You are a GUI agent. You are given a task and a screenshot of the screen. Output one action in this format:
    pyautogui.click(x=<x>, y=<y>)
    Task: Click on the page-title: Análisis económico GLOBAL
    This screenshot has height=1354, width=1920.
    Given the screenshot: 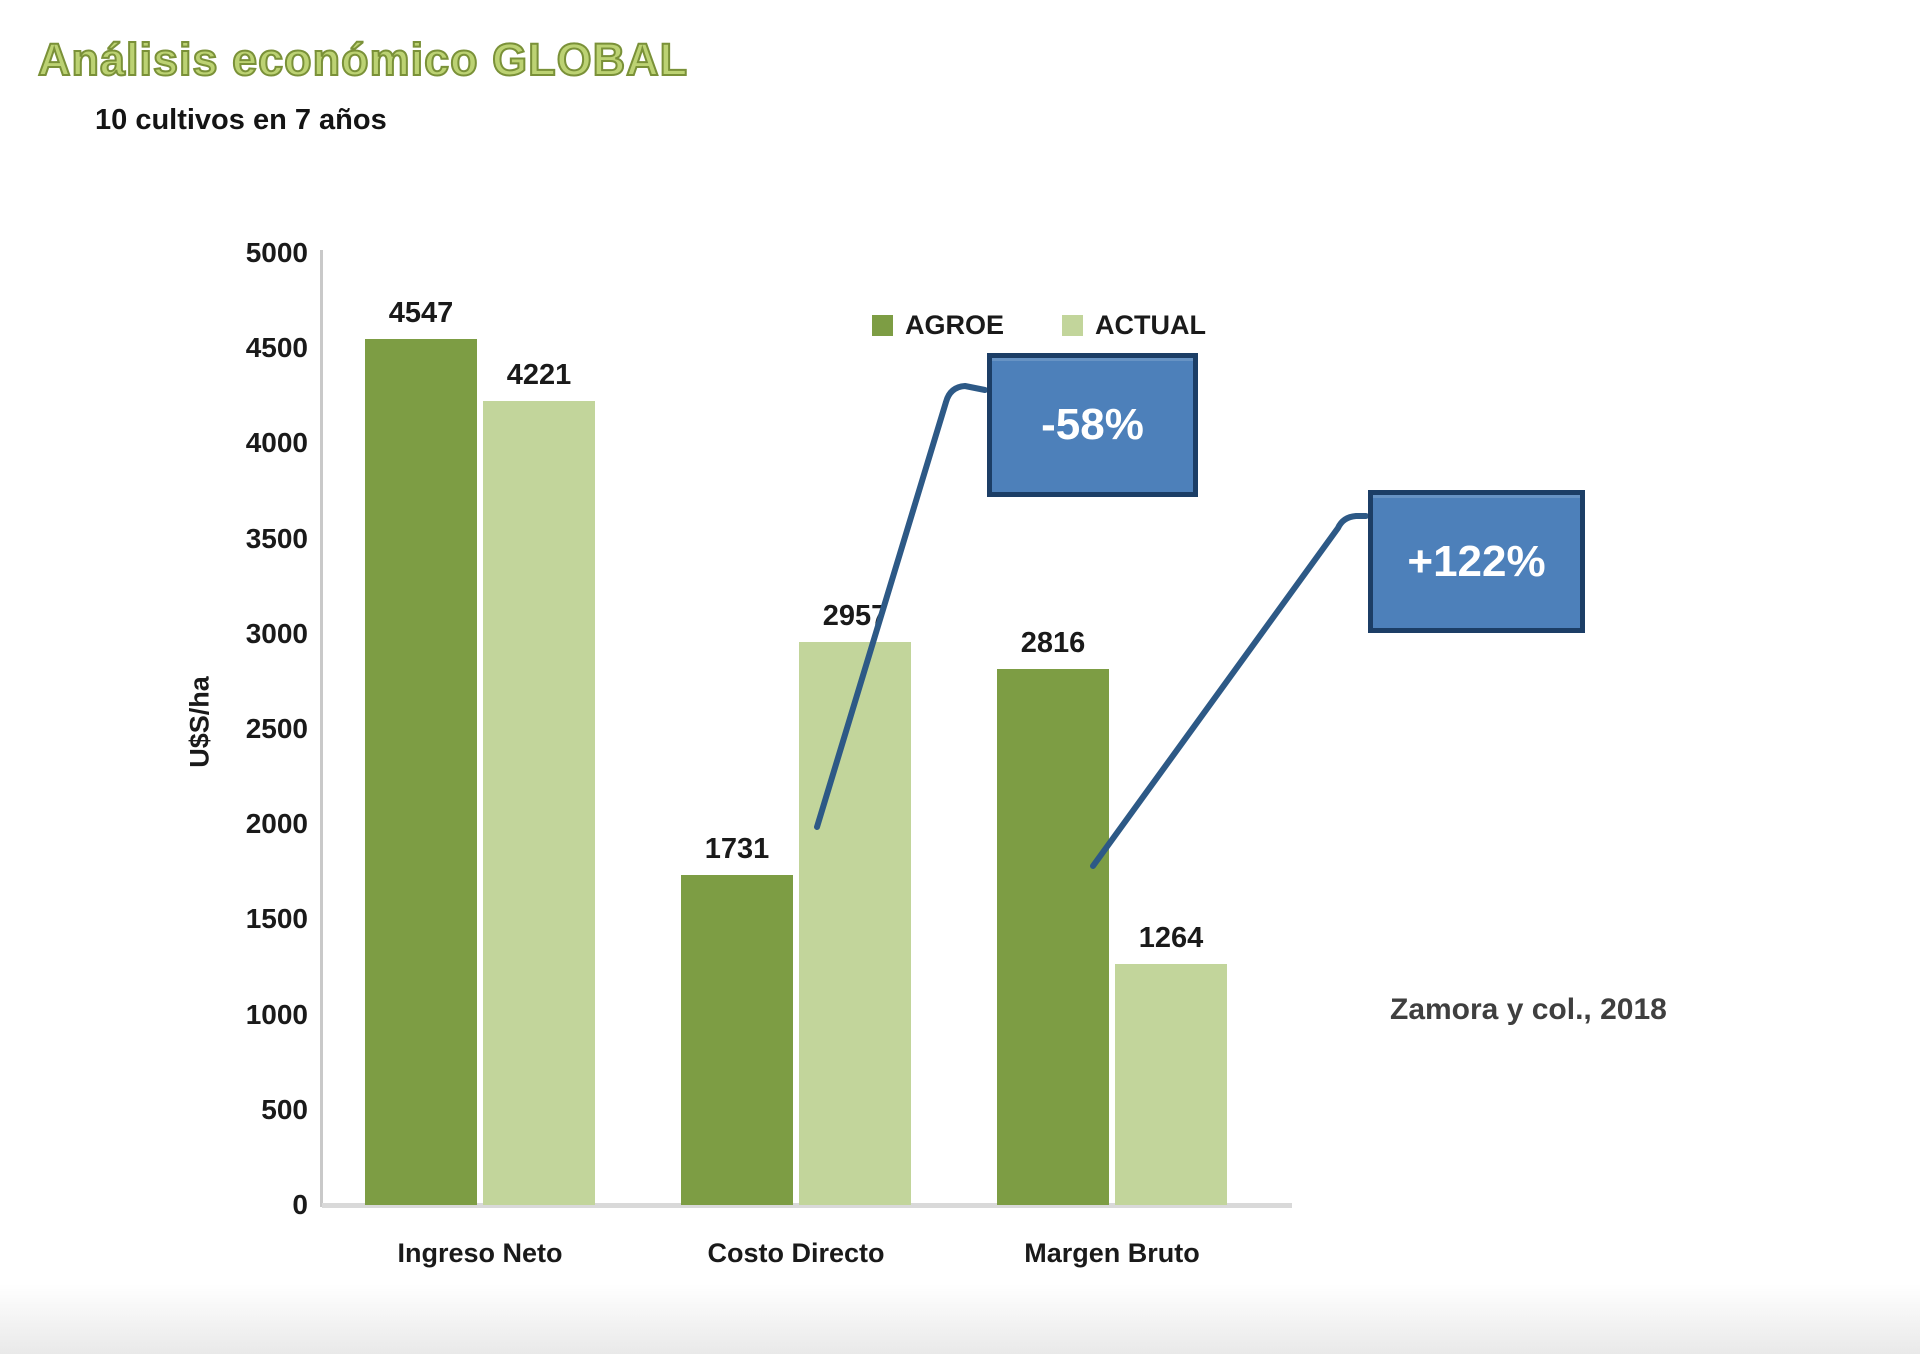 What is the action you would take?
    pyautogui.click(x=363, y=59)
    